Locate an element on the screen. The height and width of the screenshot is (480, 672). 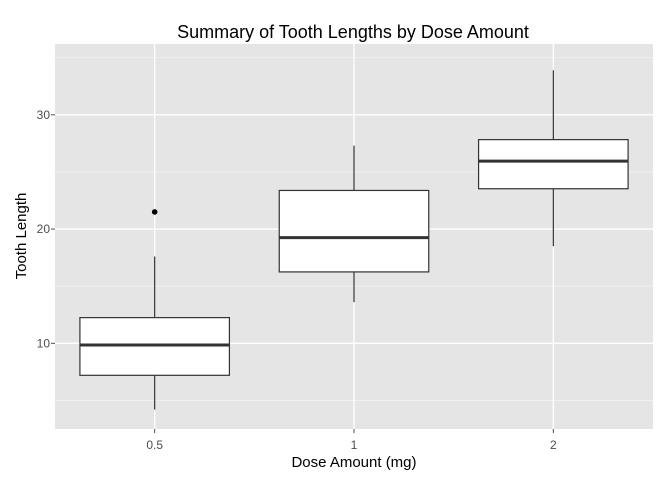
outlier-point is located at coordinates (154, 212).